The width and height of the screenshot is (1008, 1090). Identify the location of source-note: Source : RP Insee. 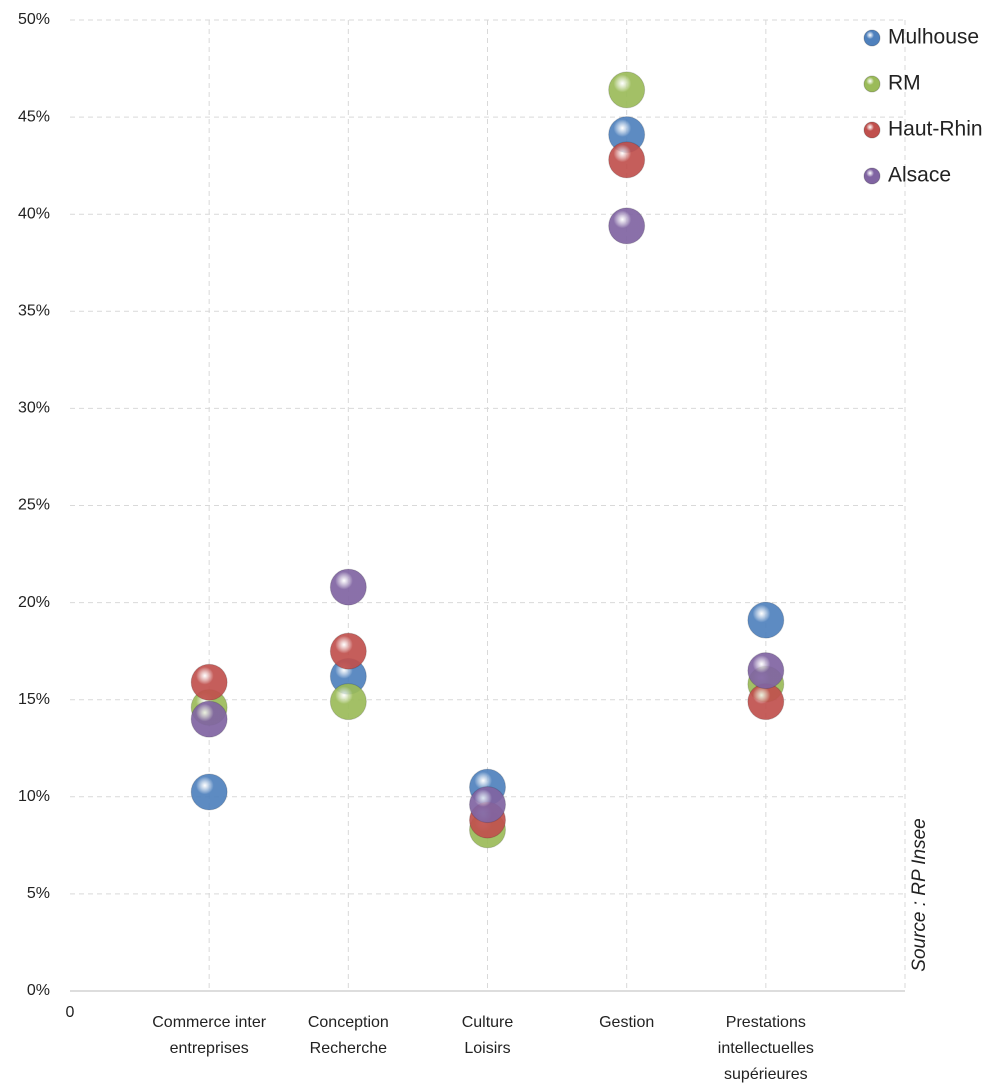
(919, 894).